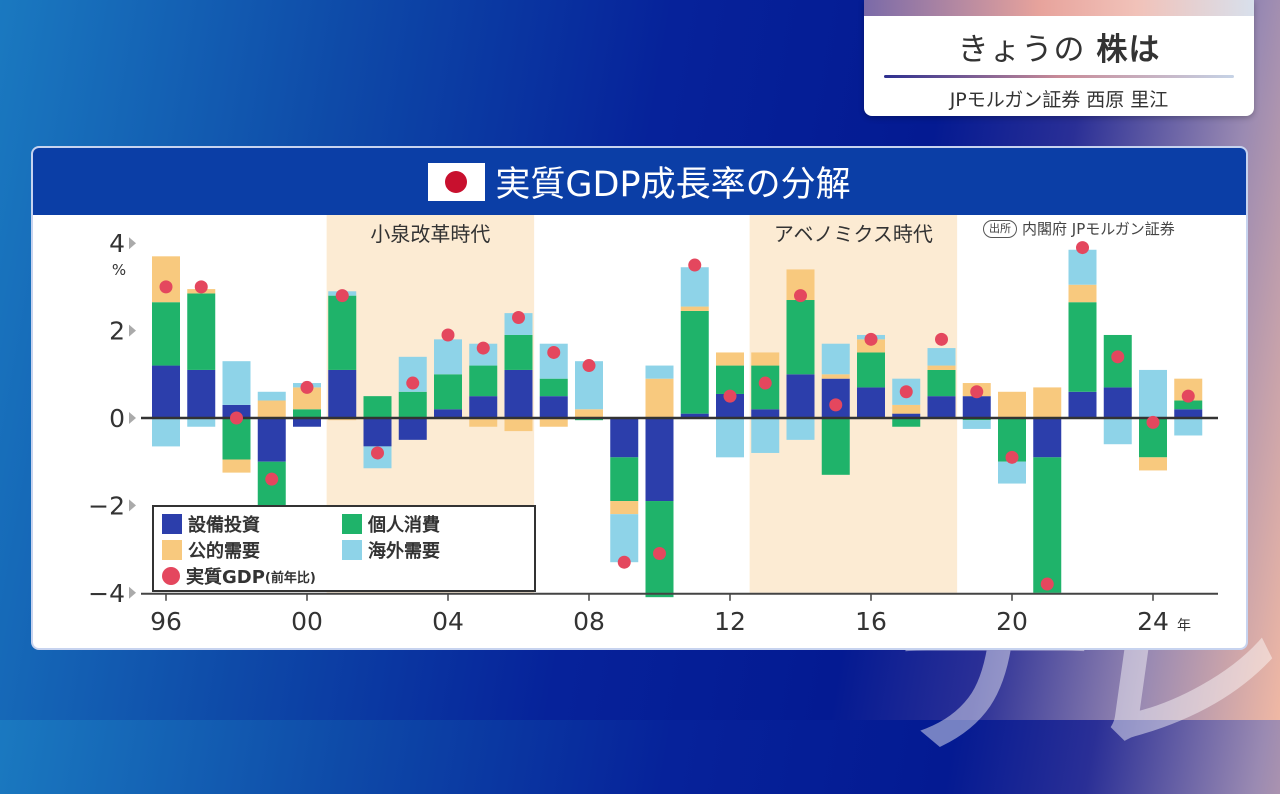  What do you see at coordinates (117, 243) in the screenshot?
I see `y-tick-label: 4` at bounding box center [117, 243].